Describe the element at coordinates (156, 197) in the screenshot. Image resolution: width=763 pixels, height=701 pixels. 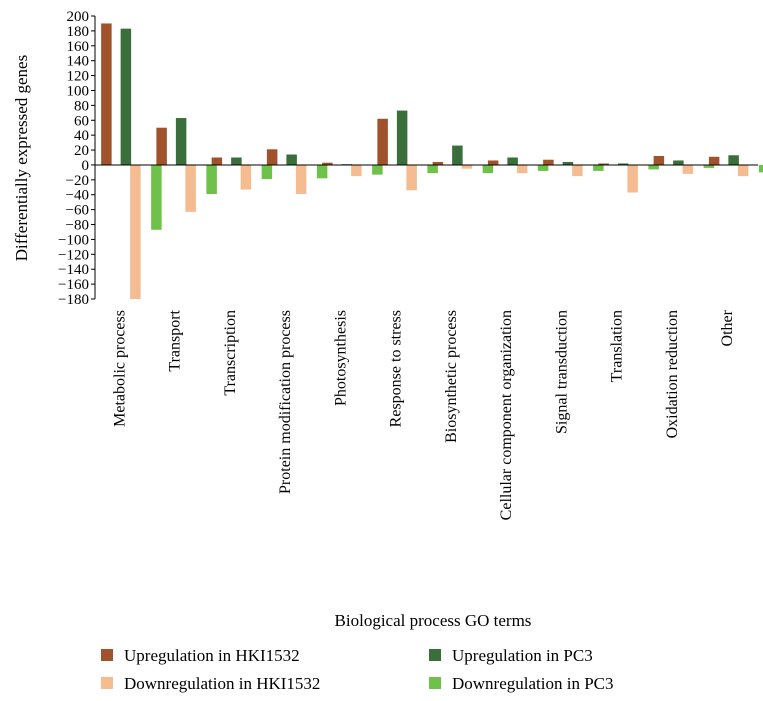
I see `bar-downregulation-in-pc3-metabolic-process` at that location.